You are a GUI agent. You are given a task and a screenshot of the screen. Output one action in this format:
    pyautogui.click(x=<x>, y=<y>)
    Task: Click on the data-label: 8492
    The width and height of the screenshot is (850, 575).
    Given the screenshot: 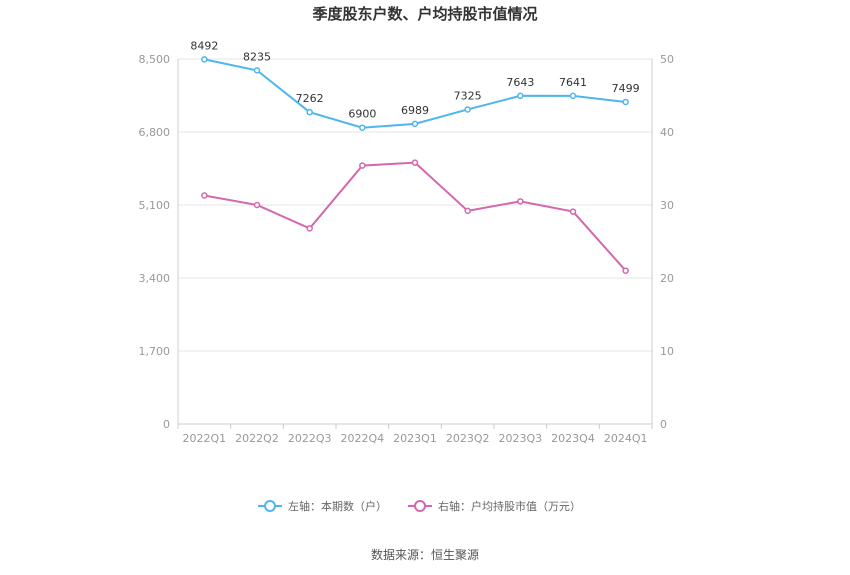 What is the action you would take?
    pyautogui.click(x=204, y=45)
    